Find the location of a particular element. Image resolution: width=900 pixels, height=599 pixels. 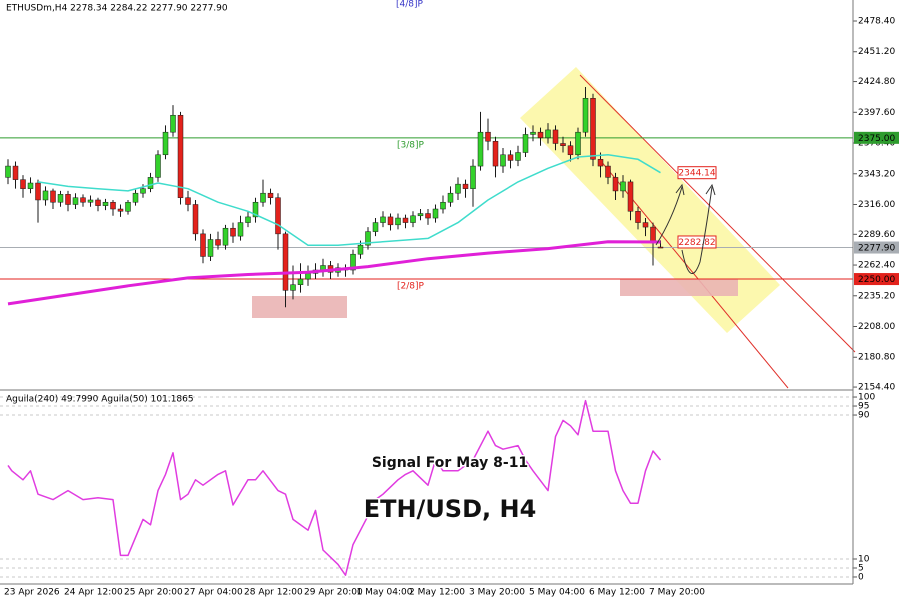

y-tick-label: 2208.00 is located at coordinates (876, 327).